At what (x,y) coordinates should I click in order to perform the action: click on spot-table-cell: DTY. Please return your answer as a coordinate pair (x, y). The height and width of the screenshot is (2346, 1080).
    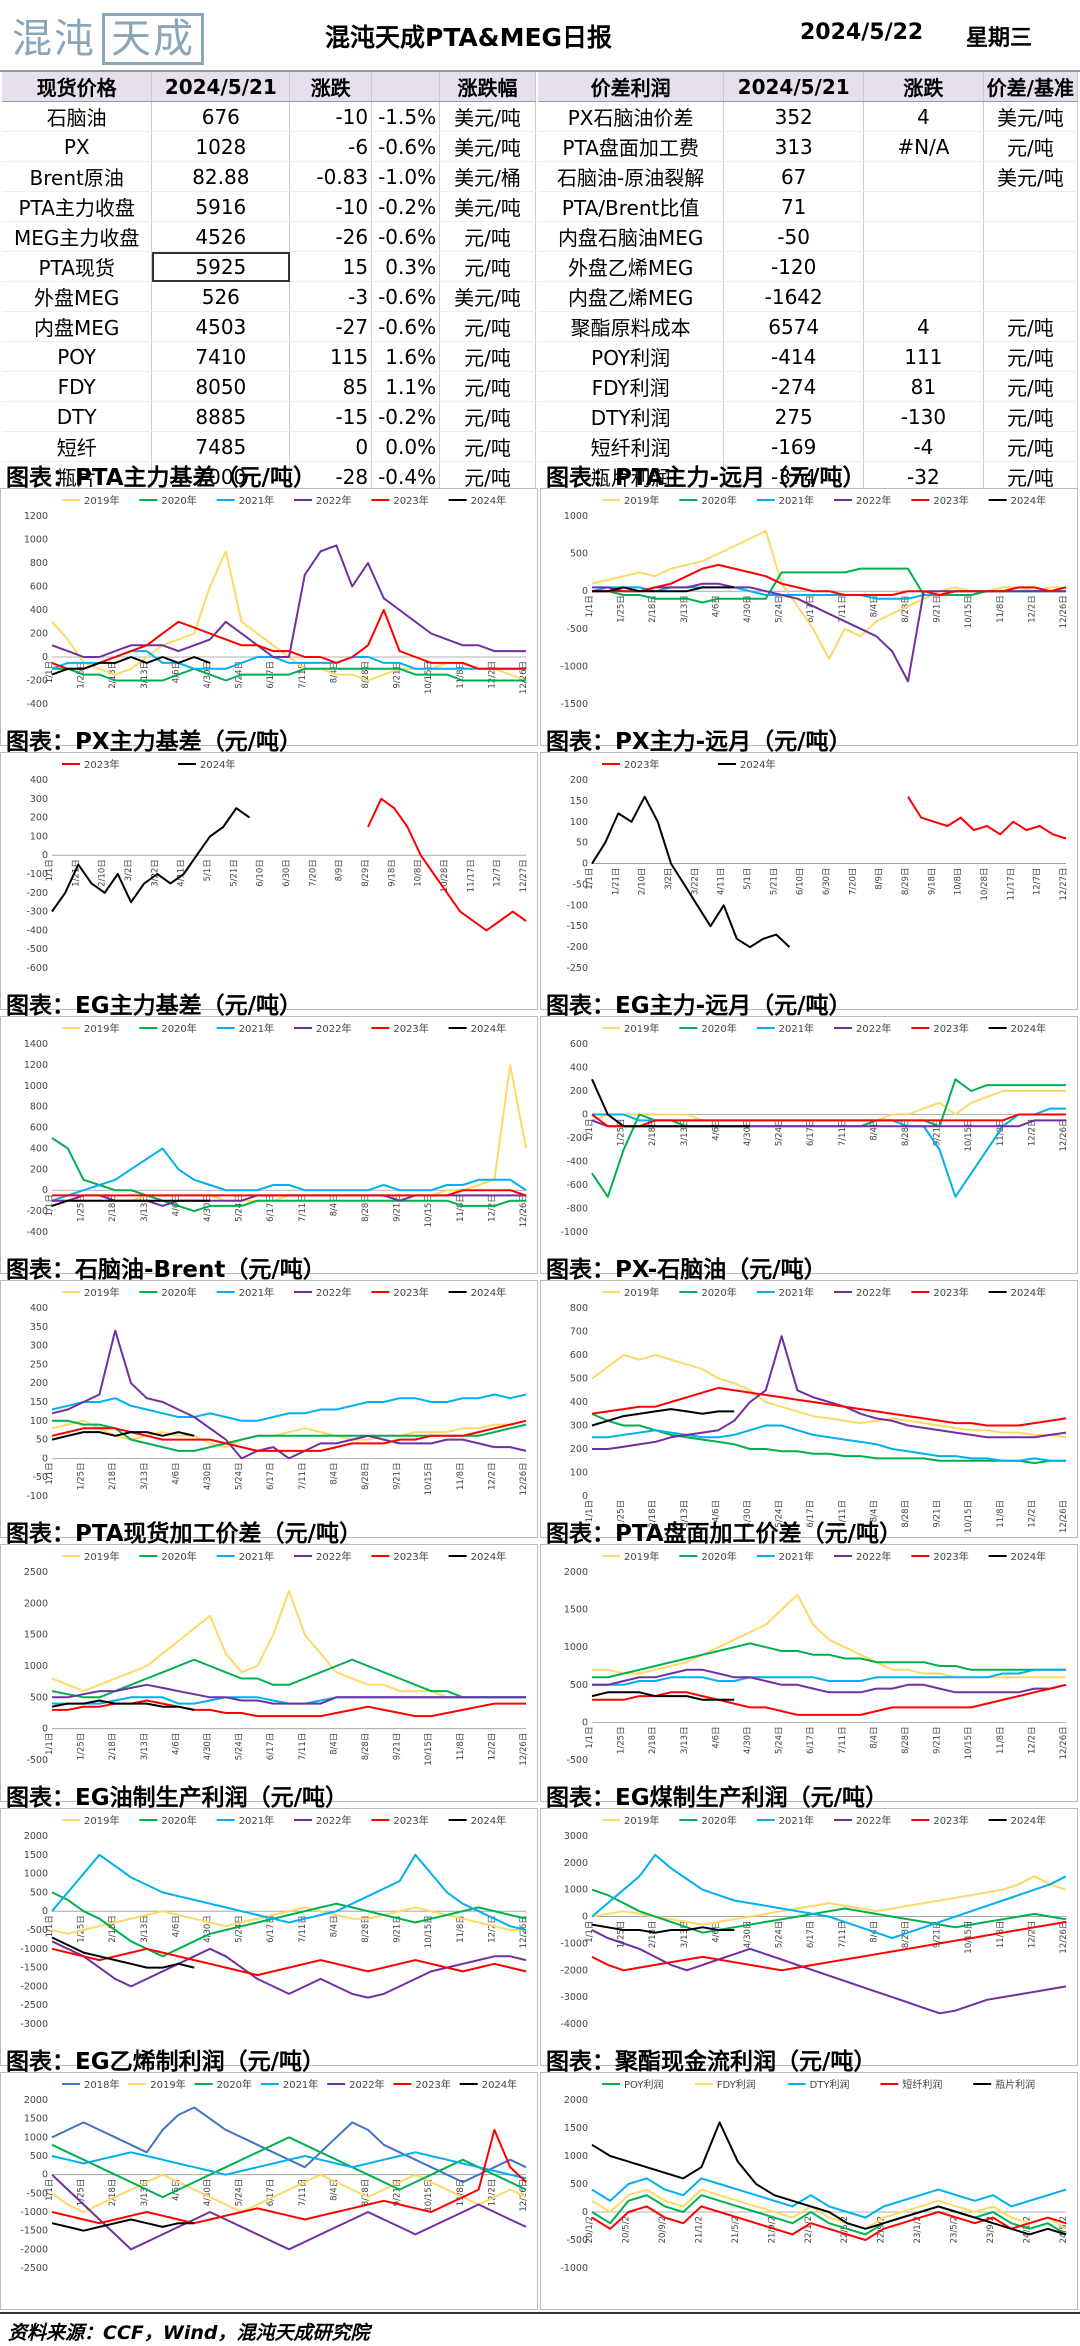
    Looking at the image, I should click on (77, 416).